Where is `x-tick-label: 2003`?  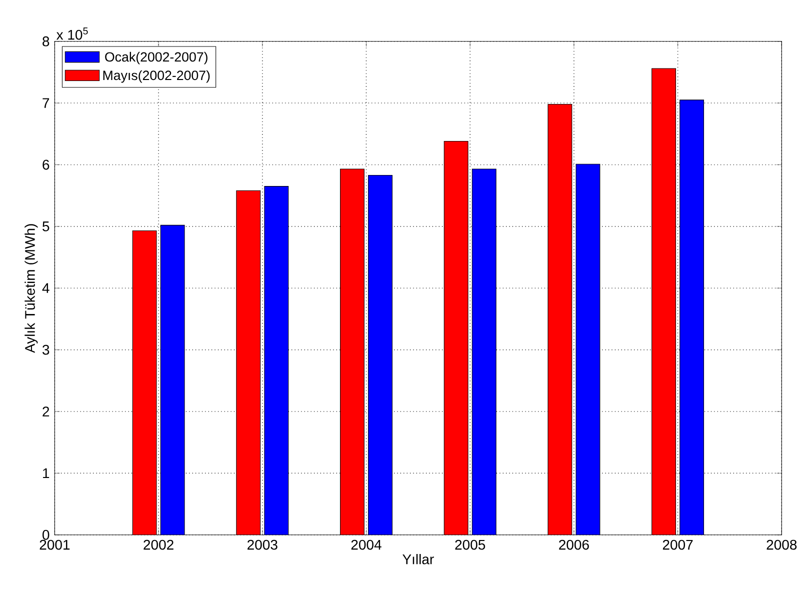 x-tick-label: 2003 is located at coordinates (263, 545).